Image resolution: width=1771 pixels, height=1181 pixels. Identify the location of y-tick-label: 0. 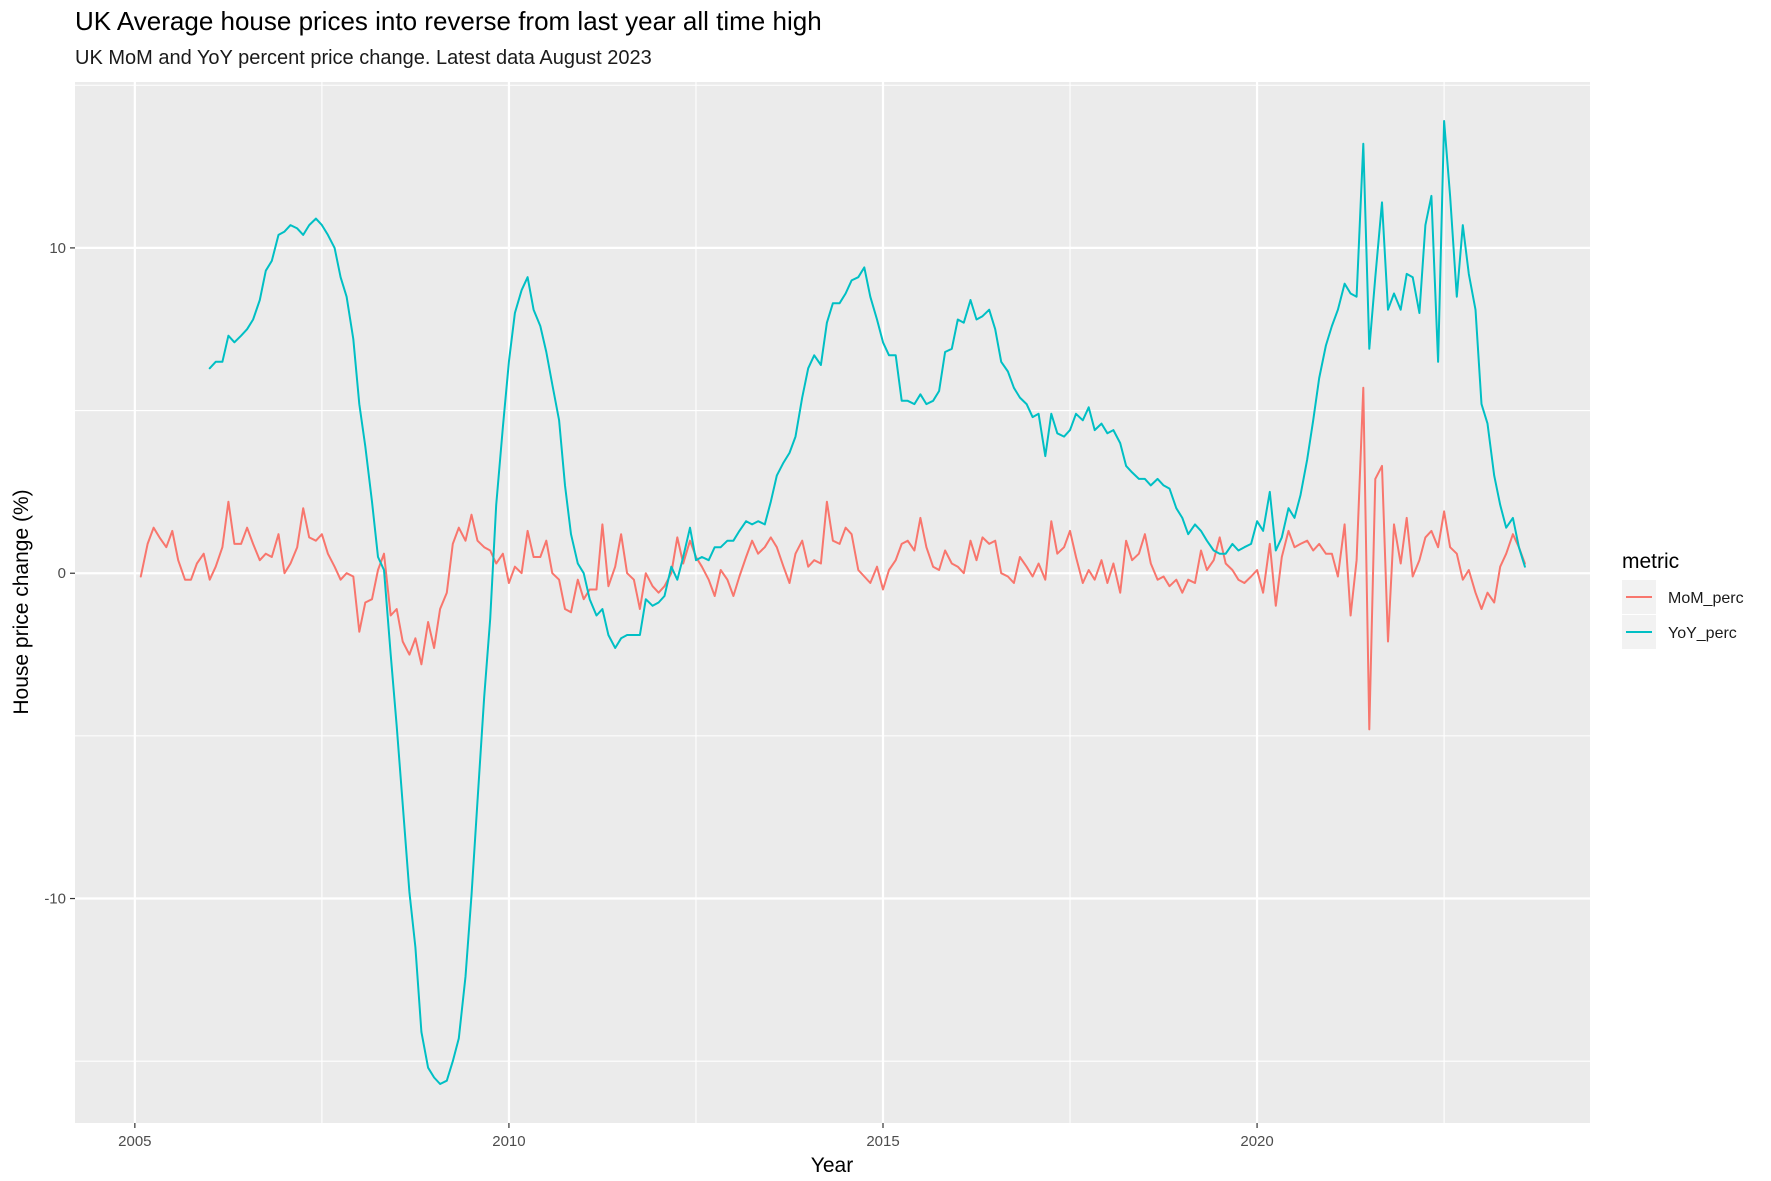
(62, 573).